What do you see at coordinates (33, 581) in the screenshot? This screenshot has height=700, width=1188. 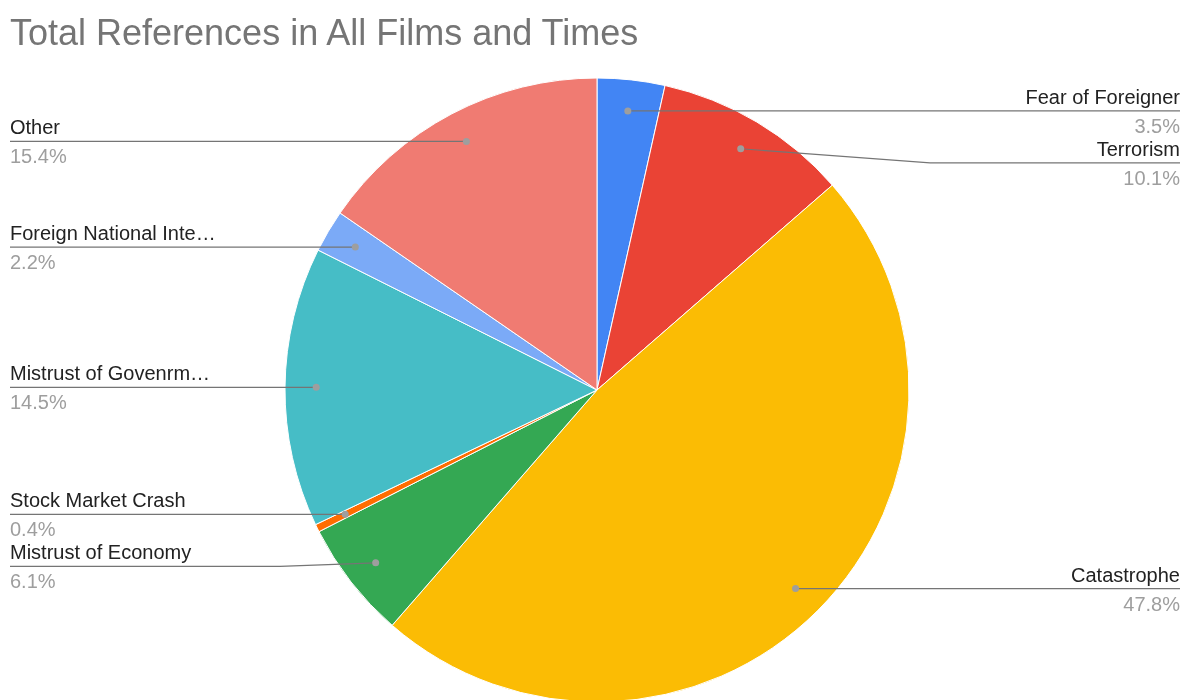 I see `data-label: 6.1%` at bounding box center [33, 581].